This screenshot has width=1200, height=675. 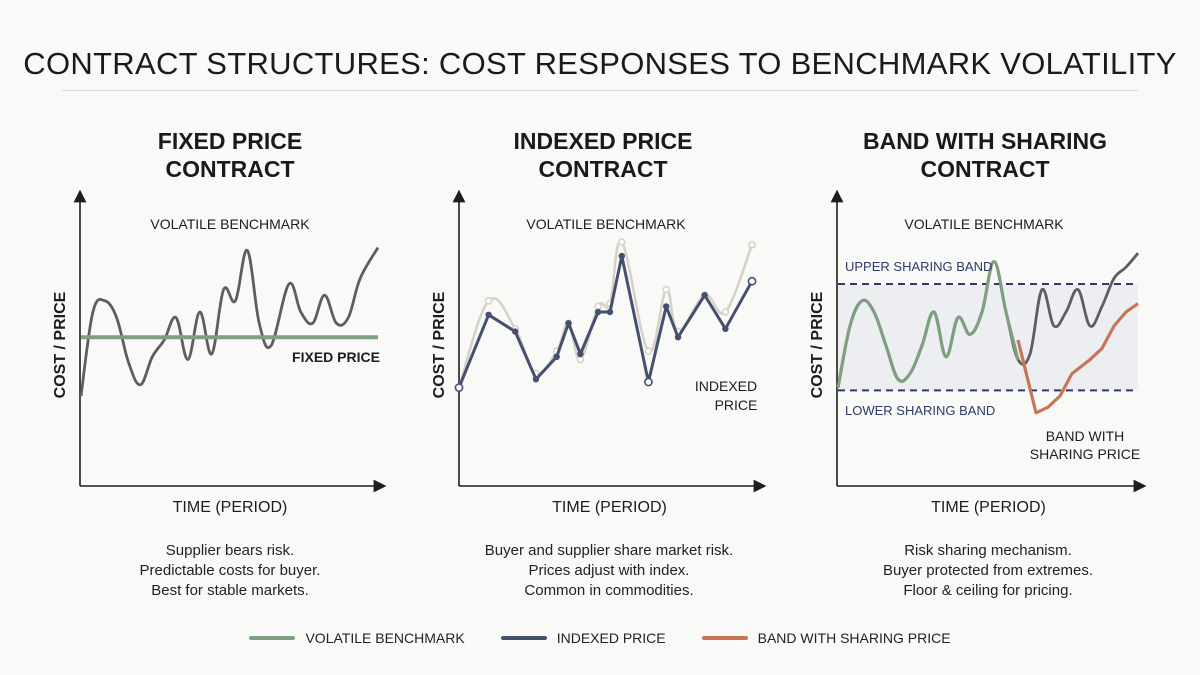 I want to click on panel-title-band: BAND WITH SHARING CONTRACT, so click(x=985, y=155).